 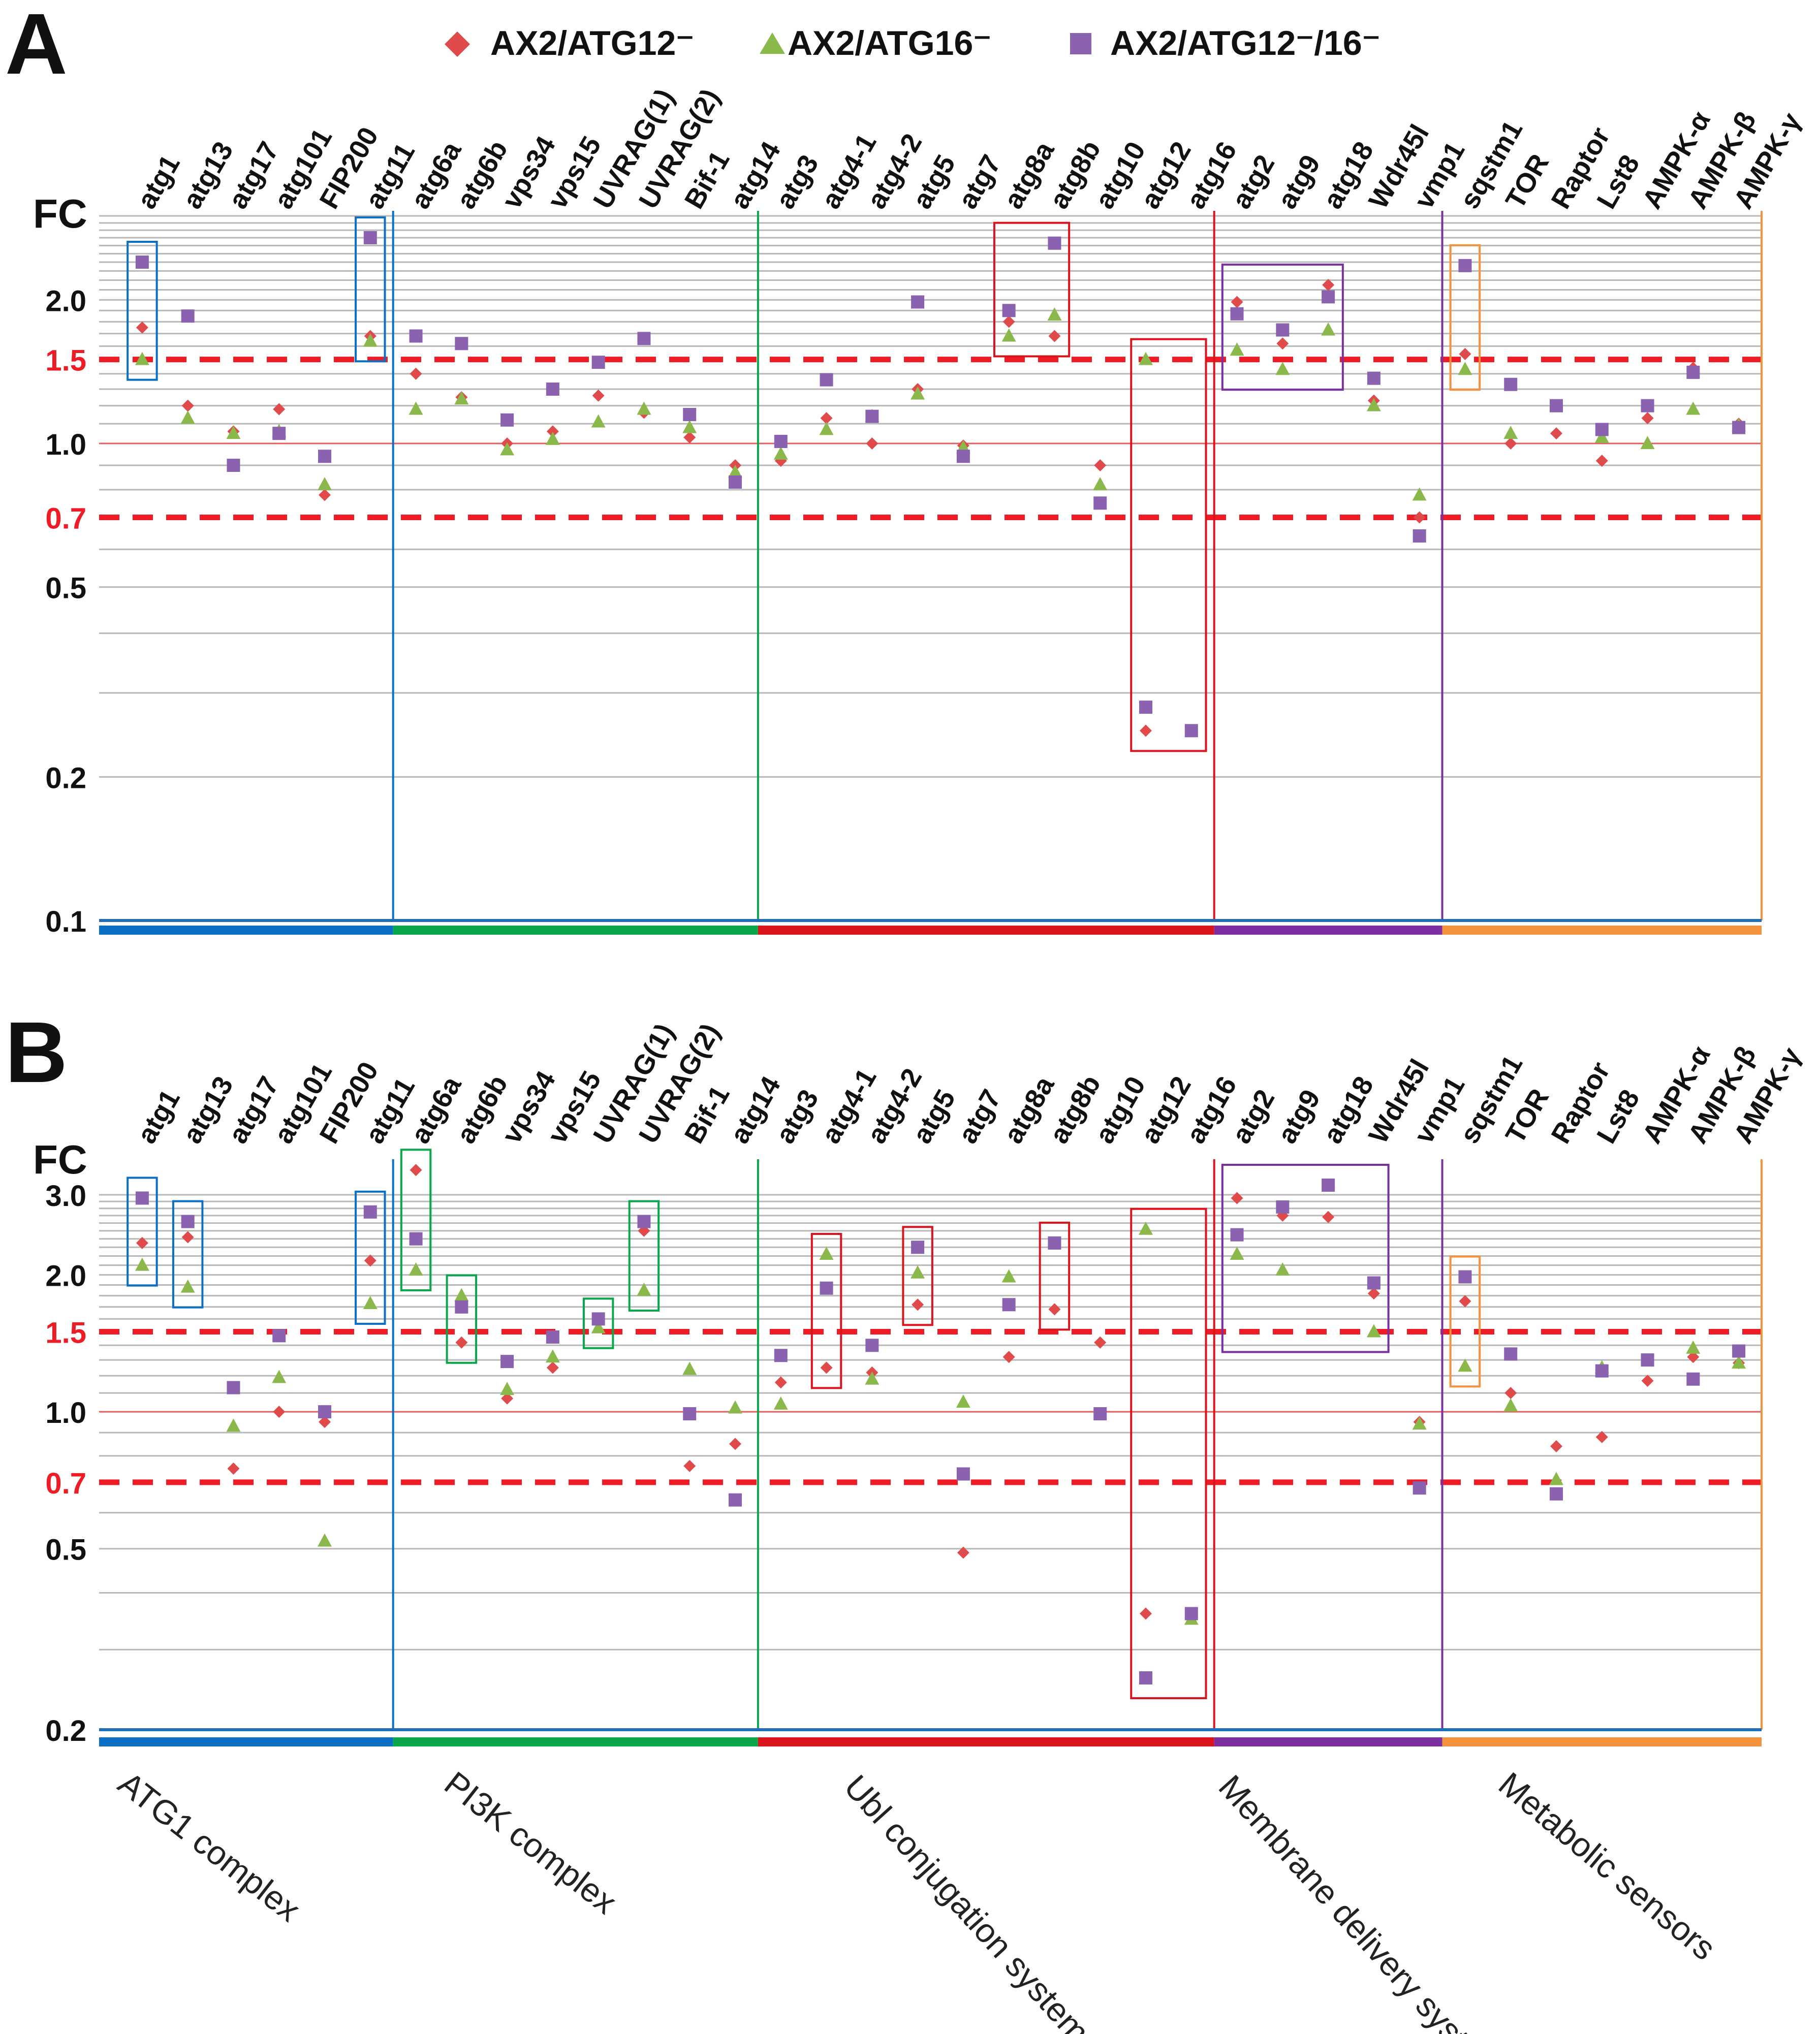 What do you see at coordinates (1465, 368) in the screenshot?
I see `point-a-ax2-atg16-sqstm1` at bounding box center [1465, 368].